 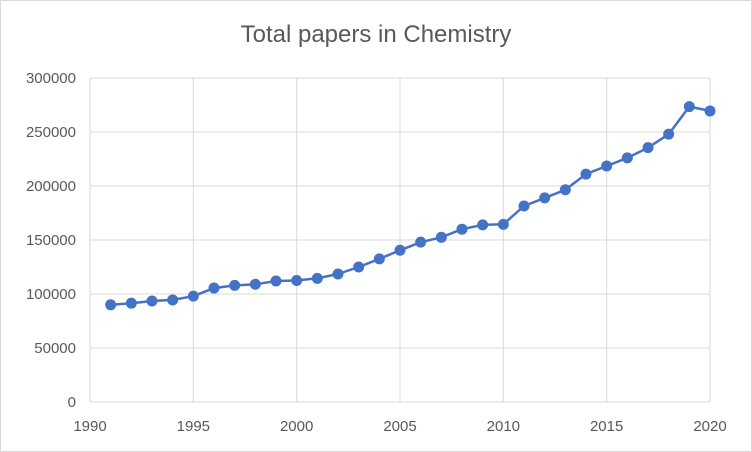 What do you see at coordinates (376, 34) in the screenshot?
I see `chart-title: Total papers in Chemistry` at bounding box center [376, 34].